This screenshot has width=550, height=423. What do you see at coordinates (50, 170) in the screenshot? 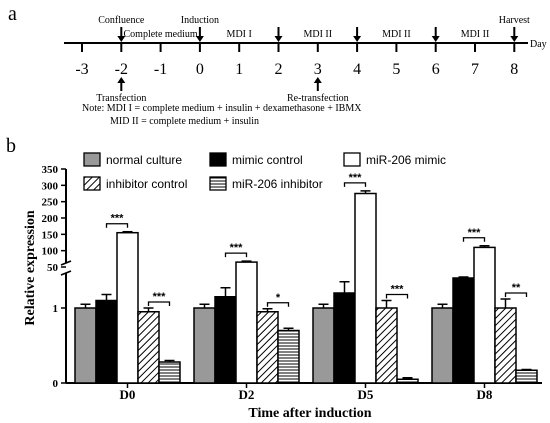
I see `y-tick-label: 350` at bounding box center [50, 170].